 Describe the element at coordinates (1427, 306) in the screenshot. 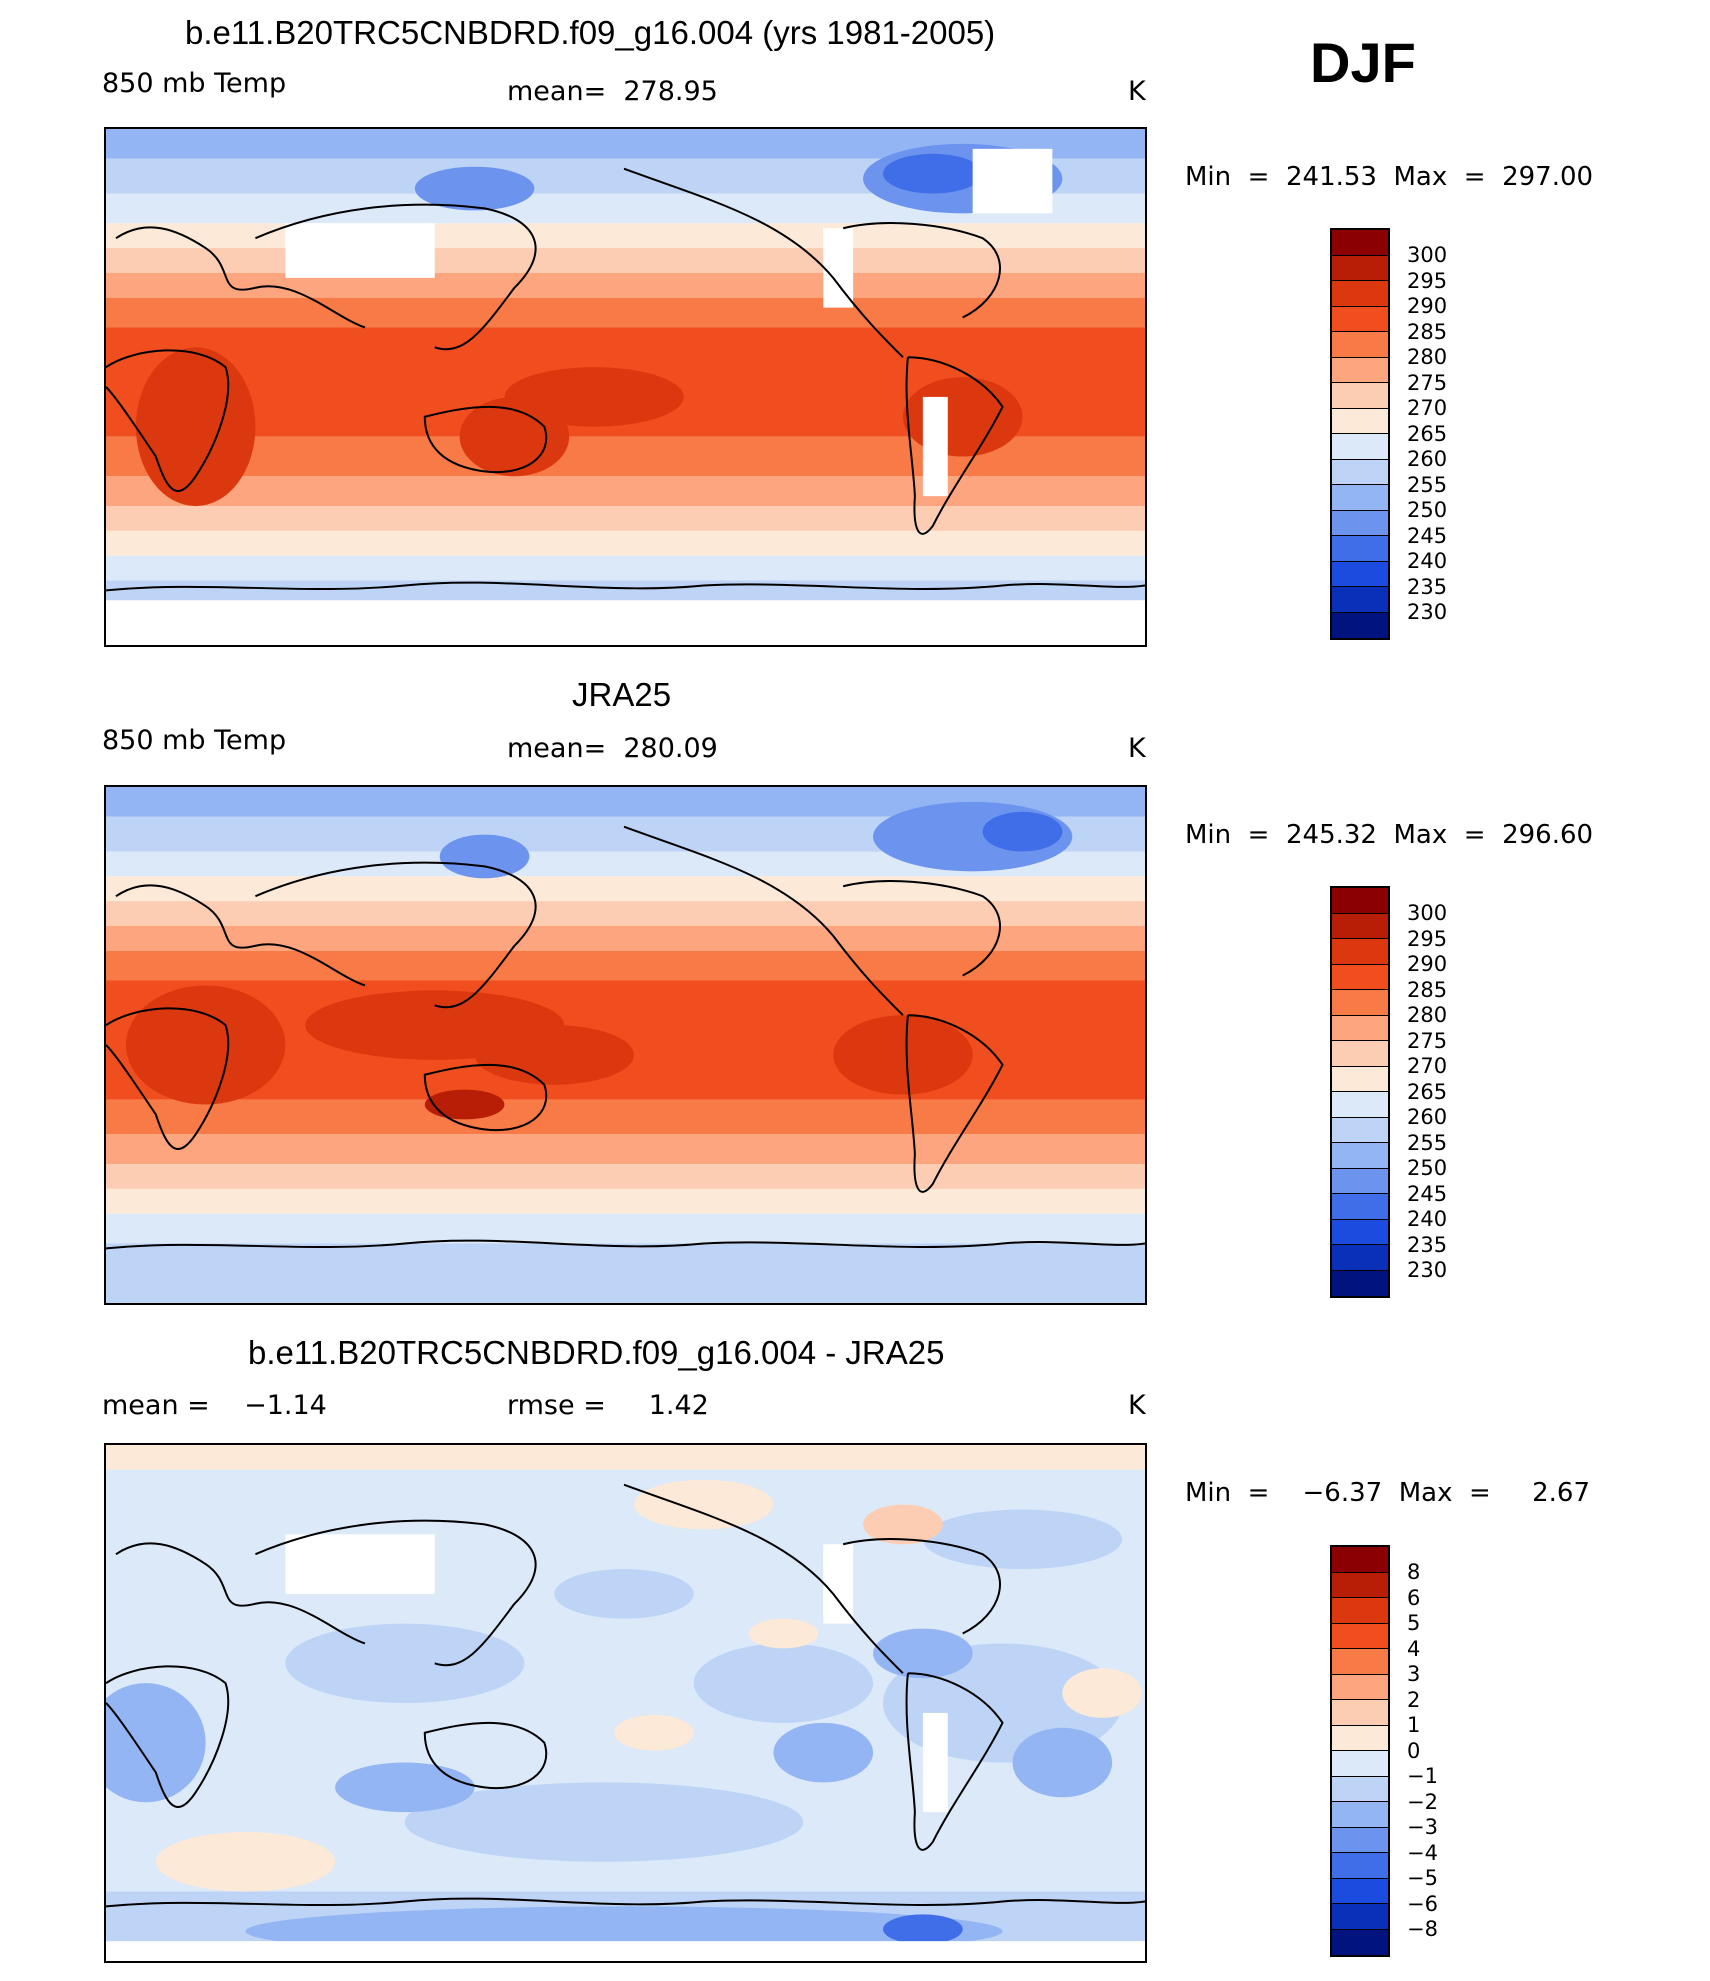

I see `colorbar-tick-label: 290` at that location.